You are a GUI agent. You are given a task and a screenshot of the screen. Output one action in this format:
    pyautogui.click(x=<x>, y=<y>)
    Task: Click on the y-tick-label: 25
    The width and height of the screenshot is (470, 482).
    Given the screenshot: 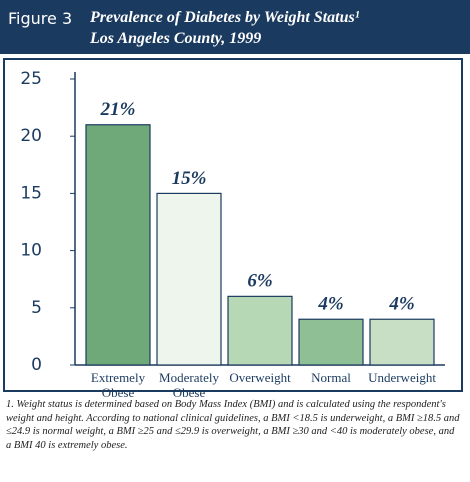 What is the action you would take?
    pyautogui.click(x=31, y=79)
    